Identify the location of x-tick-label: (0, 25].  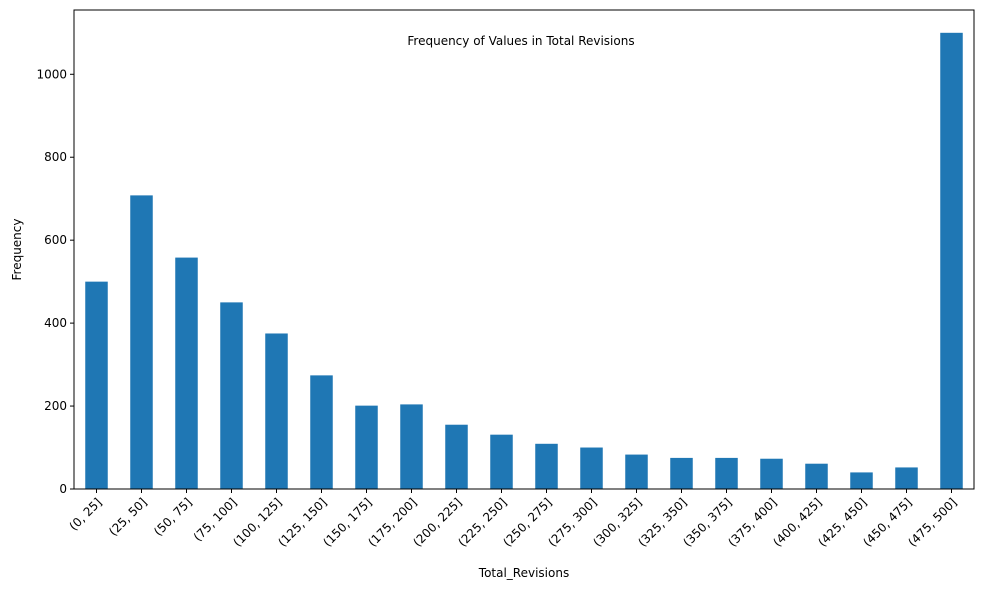
(86, 514).